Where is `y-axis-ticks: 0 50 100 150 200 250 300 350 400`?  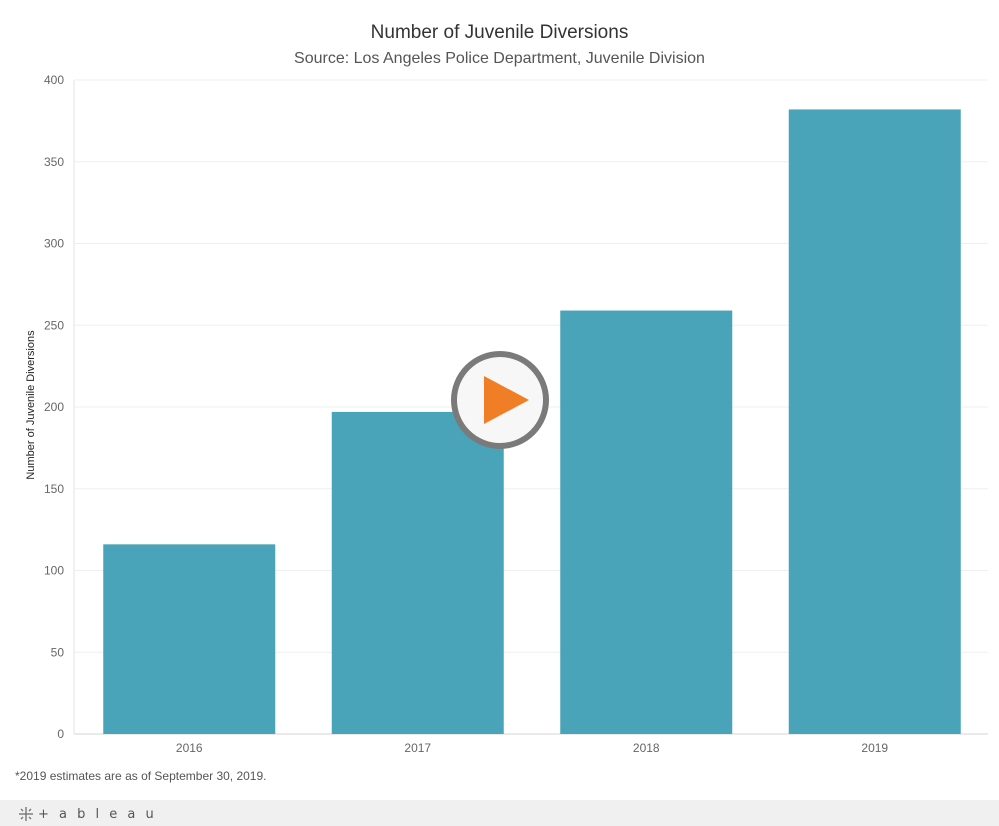 y-axis-ticks: 0 50 100 150 200 250 300 350 400 is located at coordinates (54, 407).